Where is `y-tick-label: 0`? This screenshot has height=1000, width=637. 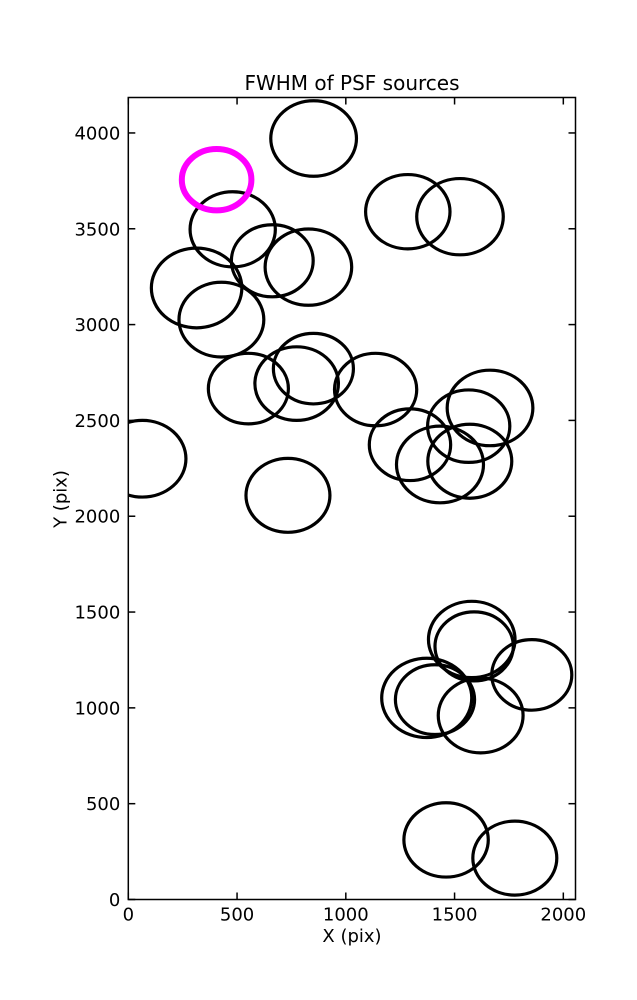
y-tick-label: 0 is located at coordinates (114, 900).